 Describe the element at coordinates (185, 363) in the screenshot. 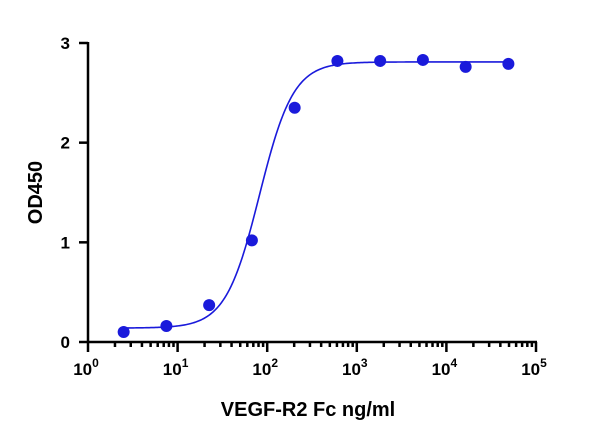

I see `x-tick-exponent: 1` at that location.